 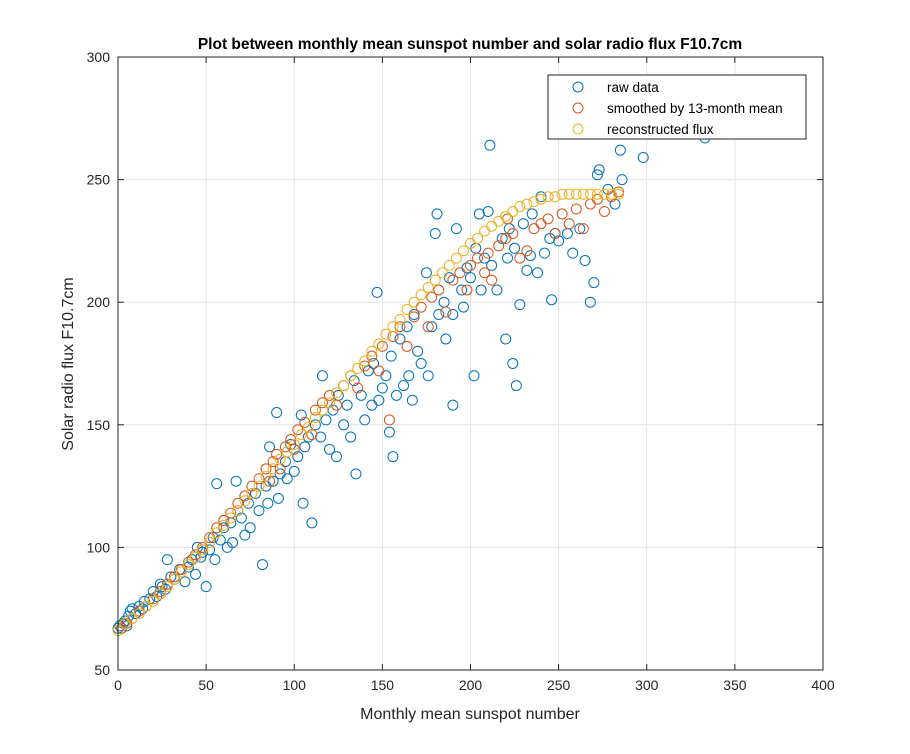 I want to click on x-tick-label: 400, so click(x=823, y=685).